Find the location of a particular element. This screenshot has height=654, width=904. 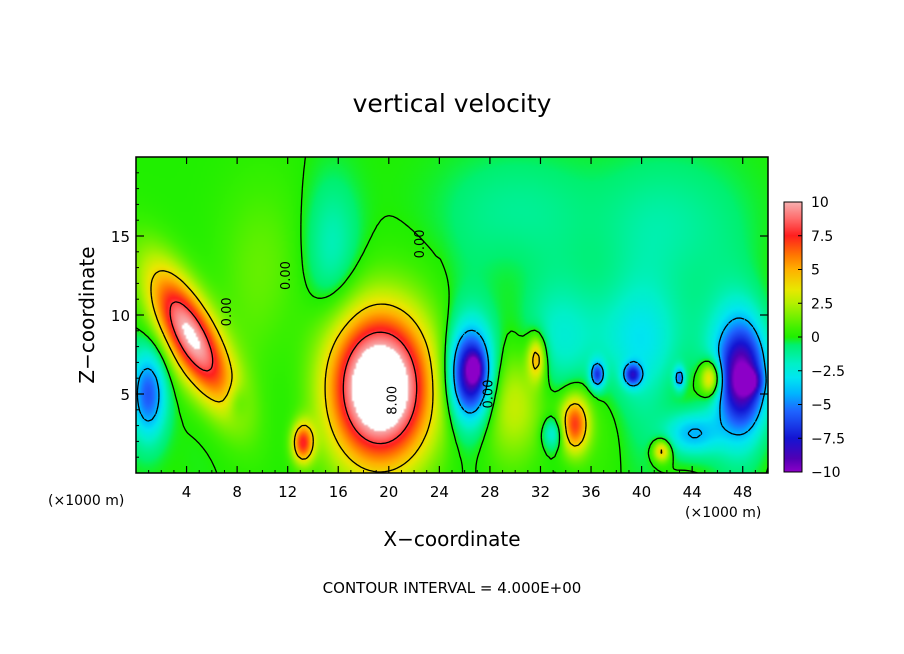

x-tick-label: 24 is located at coordinates (439, 492).